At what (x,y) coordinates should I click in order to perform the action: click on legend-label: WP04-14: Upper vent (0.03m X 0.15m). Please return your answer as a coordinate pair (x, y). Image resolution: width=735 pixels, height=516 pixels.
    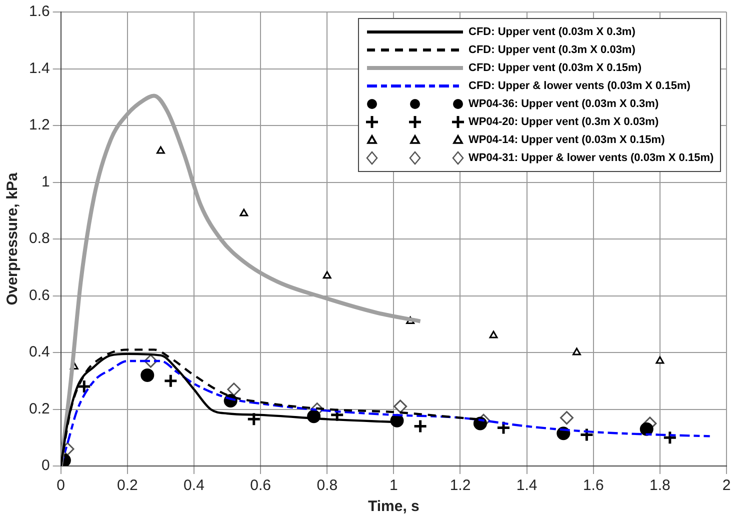
    Looking at the image, I should click on (566, 140).